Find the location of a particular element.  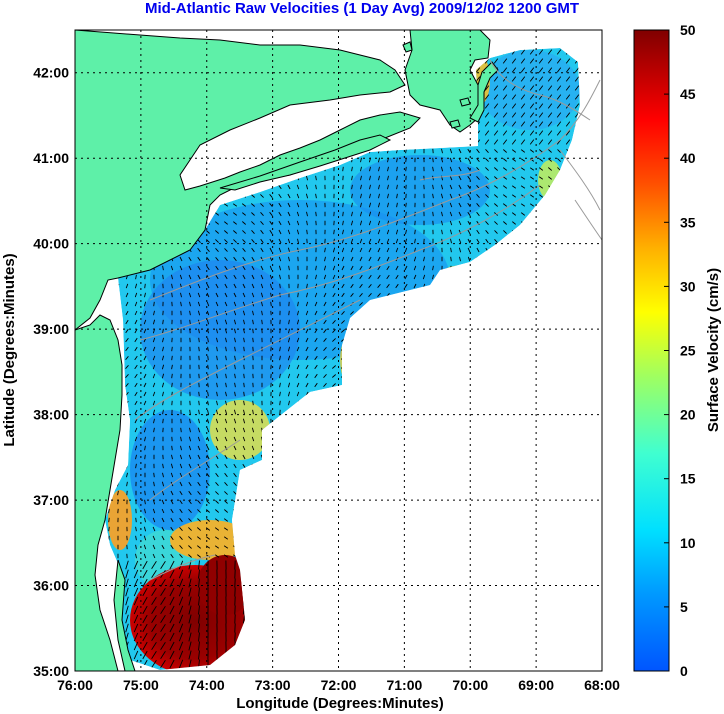

colorbar is located at coordinates (651, 350).